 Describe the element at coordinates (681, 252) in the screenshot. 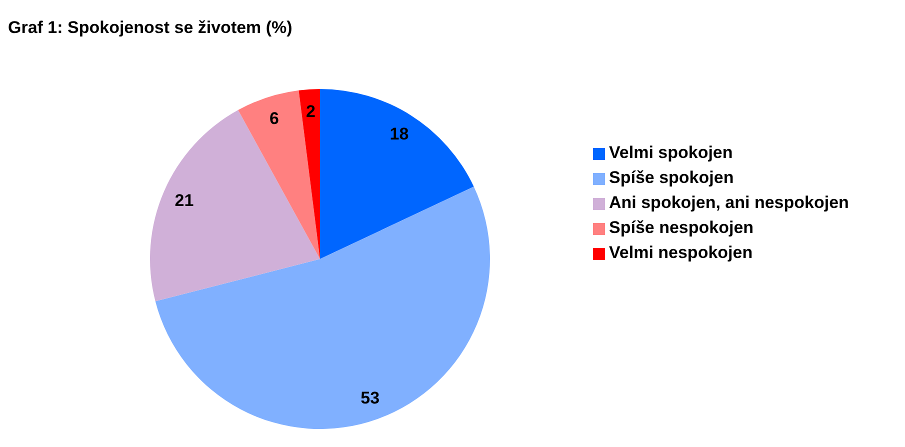

I see `legend-label: Velmi nespokojen` at that location.